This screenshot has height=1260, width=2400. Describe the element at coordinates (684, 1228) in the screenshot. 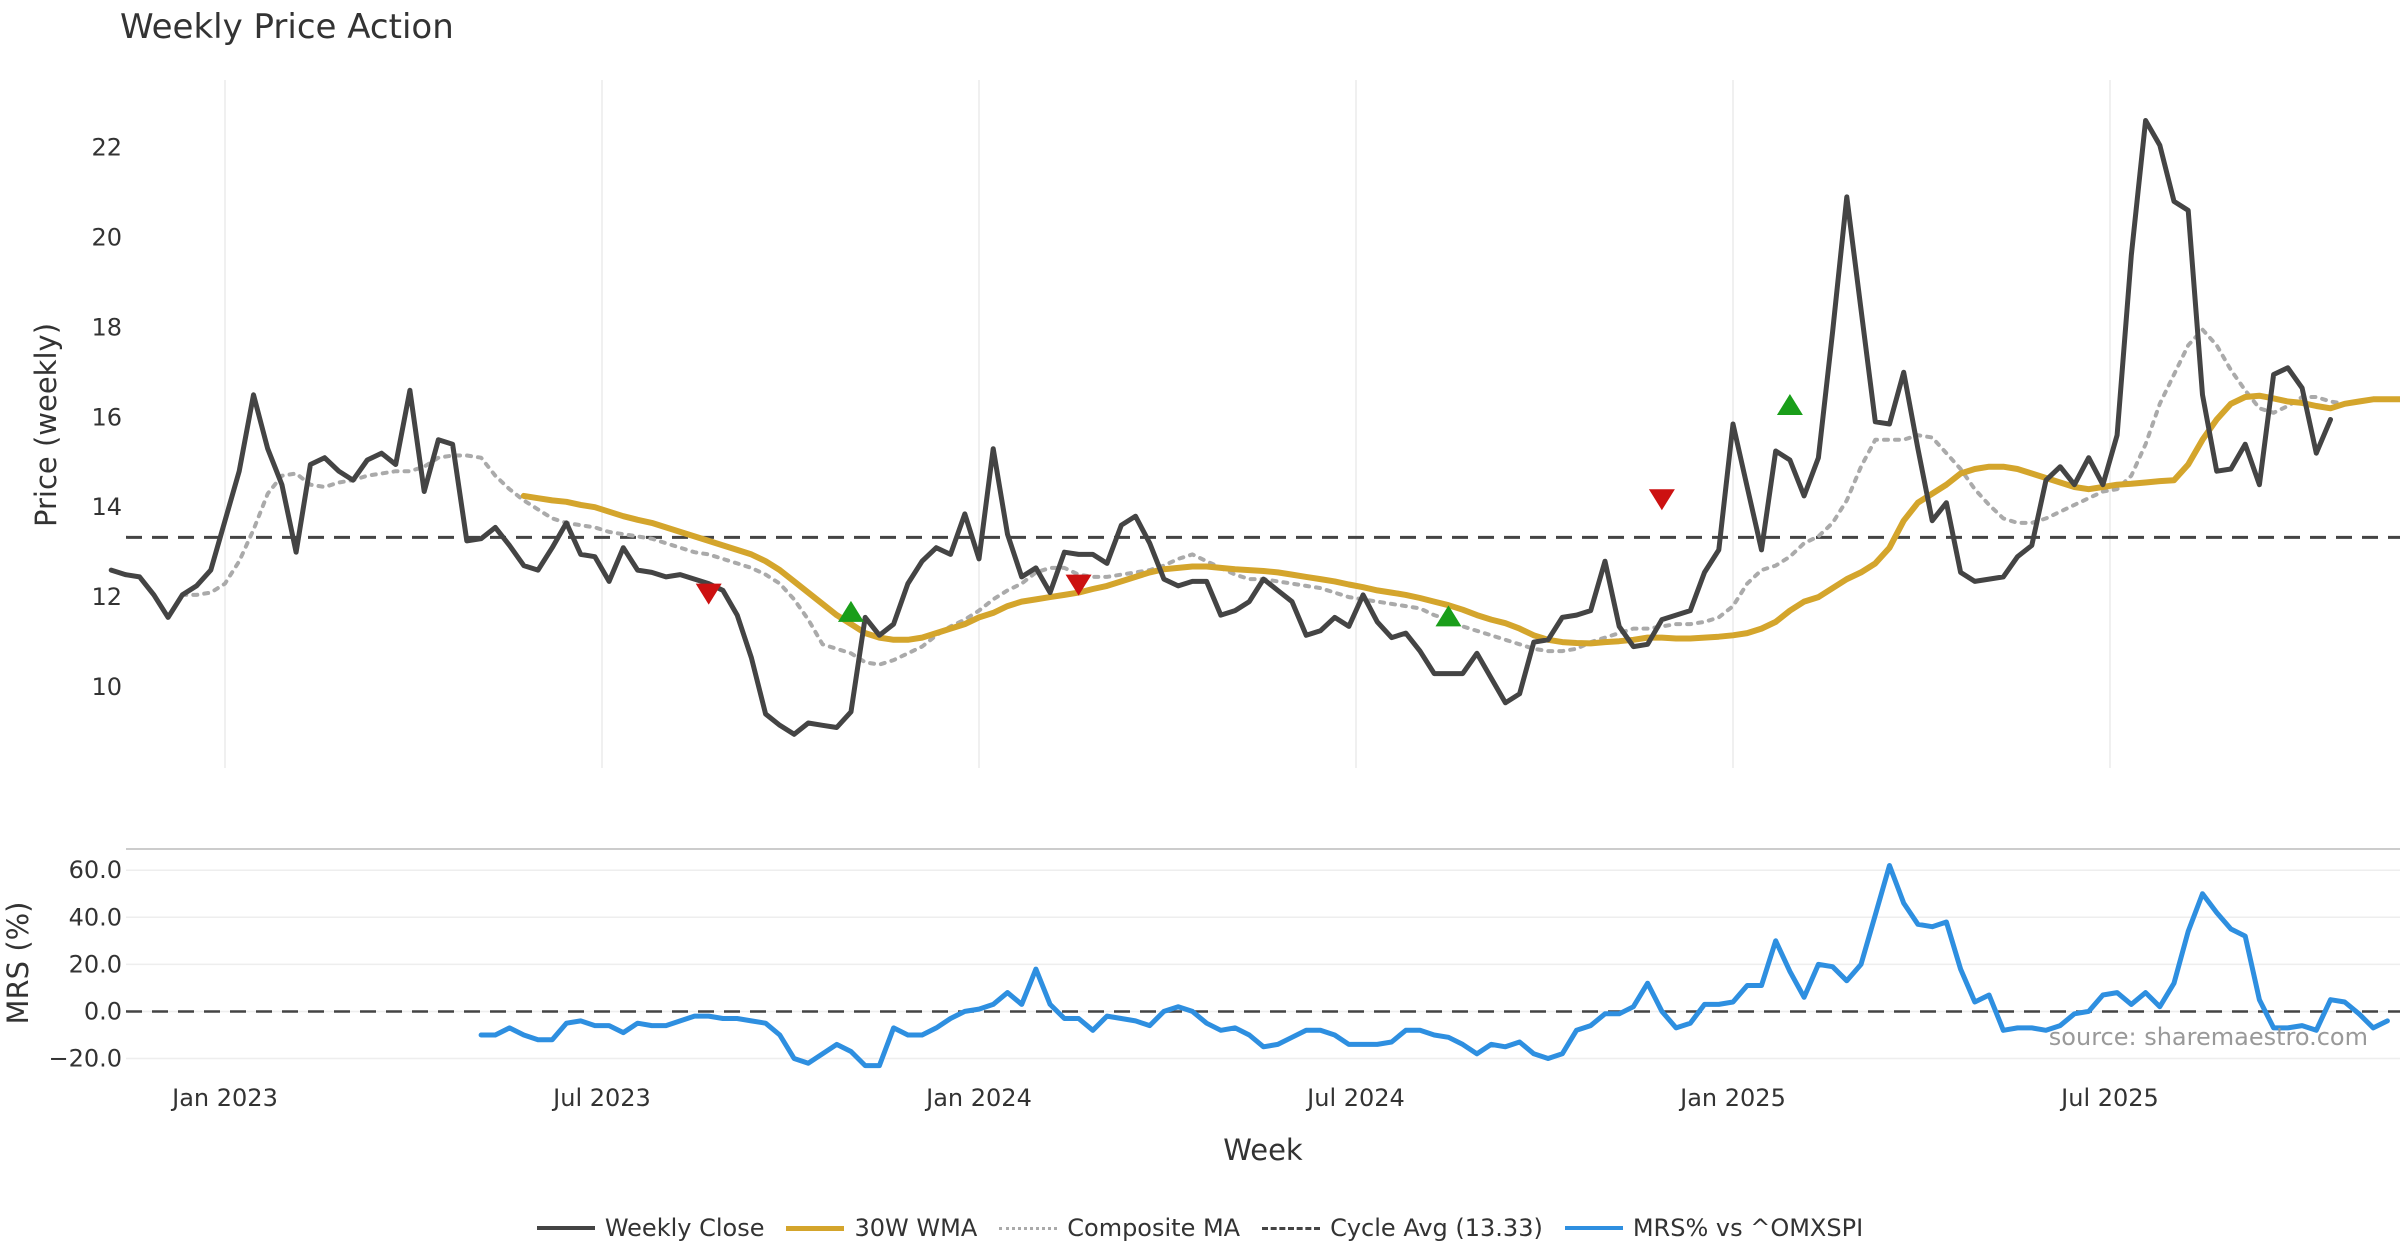

I see `legend-label-weekly-close: Weekly Close` at that location.